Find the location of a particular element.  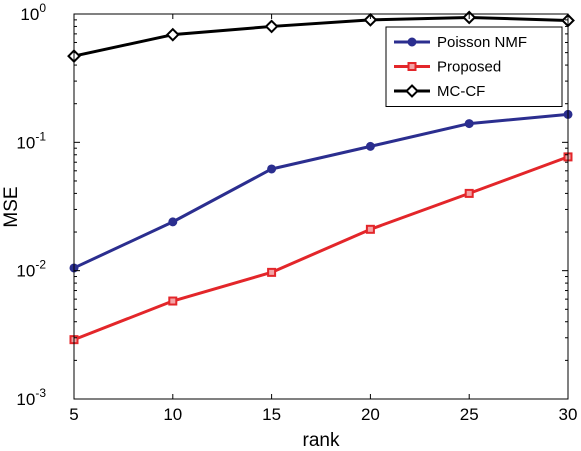

x-tick-label: 10 is located at coordinates (172, 414).